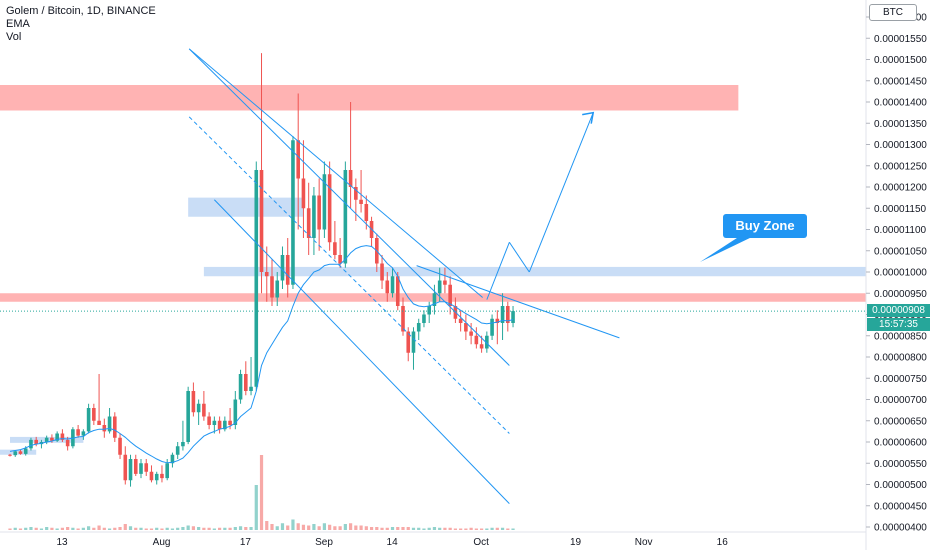 The image size is (932, 550). What do you see at coordinates (324, 542) in the screenshot?
I see `x-tick-label: Sep` at bounding box center [324, 542].